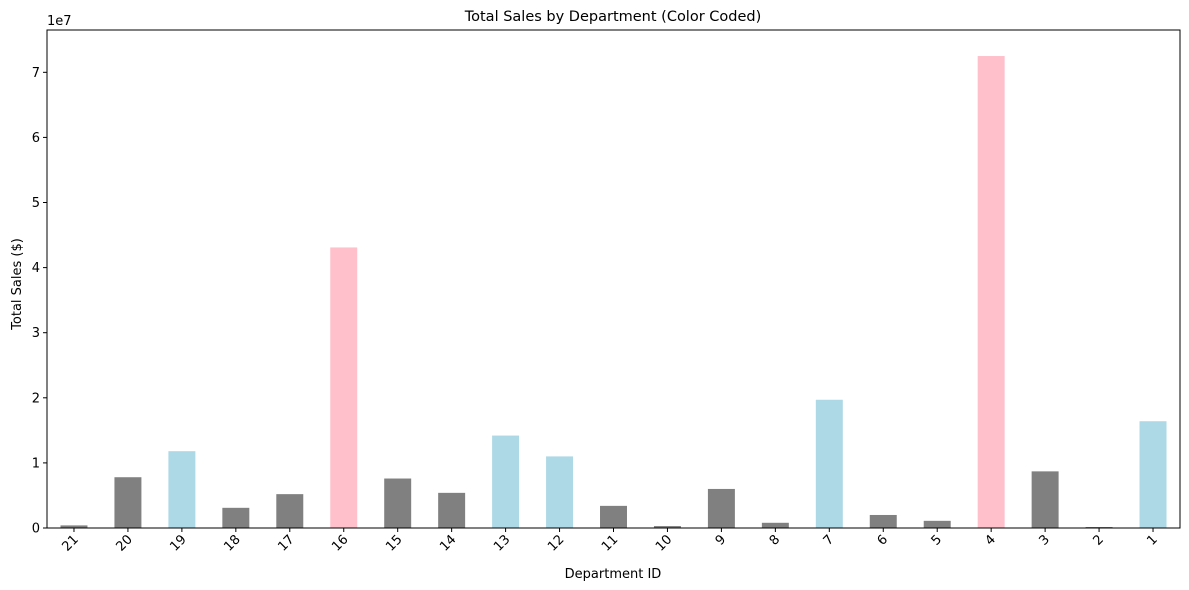  I want to click on x-tick-label: 6, so click(883, 540).